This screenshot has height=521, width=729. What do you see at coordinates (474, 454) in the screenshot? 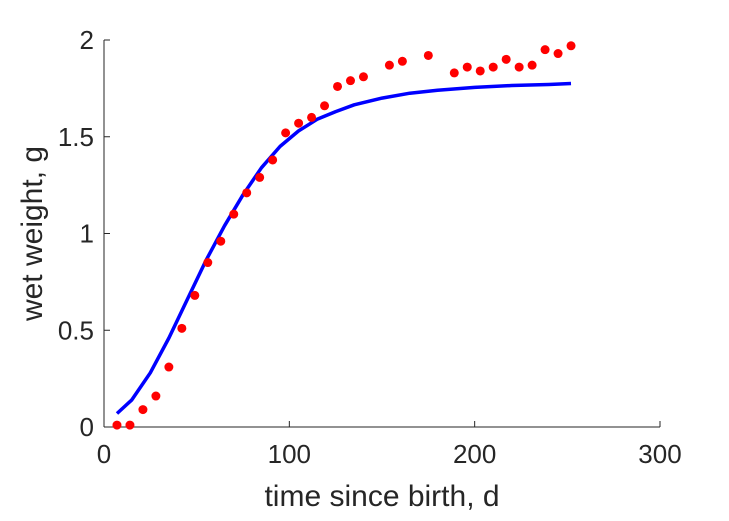
I see `x-tick-label: 200` at bounding box center [474, 454].